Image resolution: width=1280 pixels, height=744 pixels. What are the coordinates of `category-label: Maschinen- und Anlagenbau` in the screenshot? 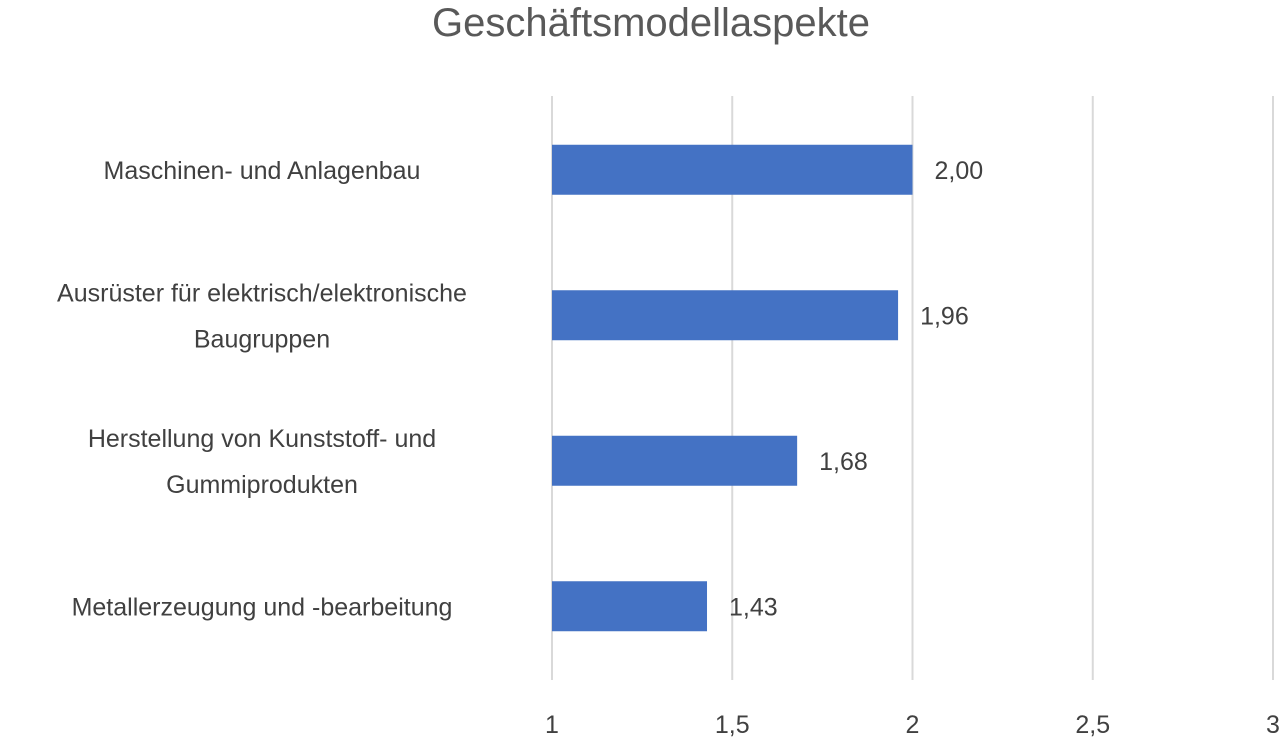 It's located at (262, 171).